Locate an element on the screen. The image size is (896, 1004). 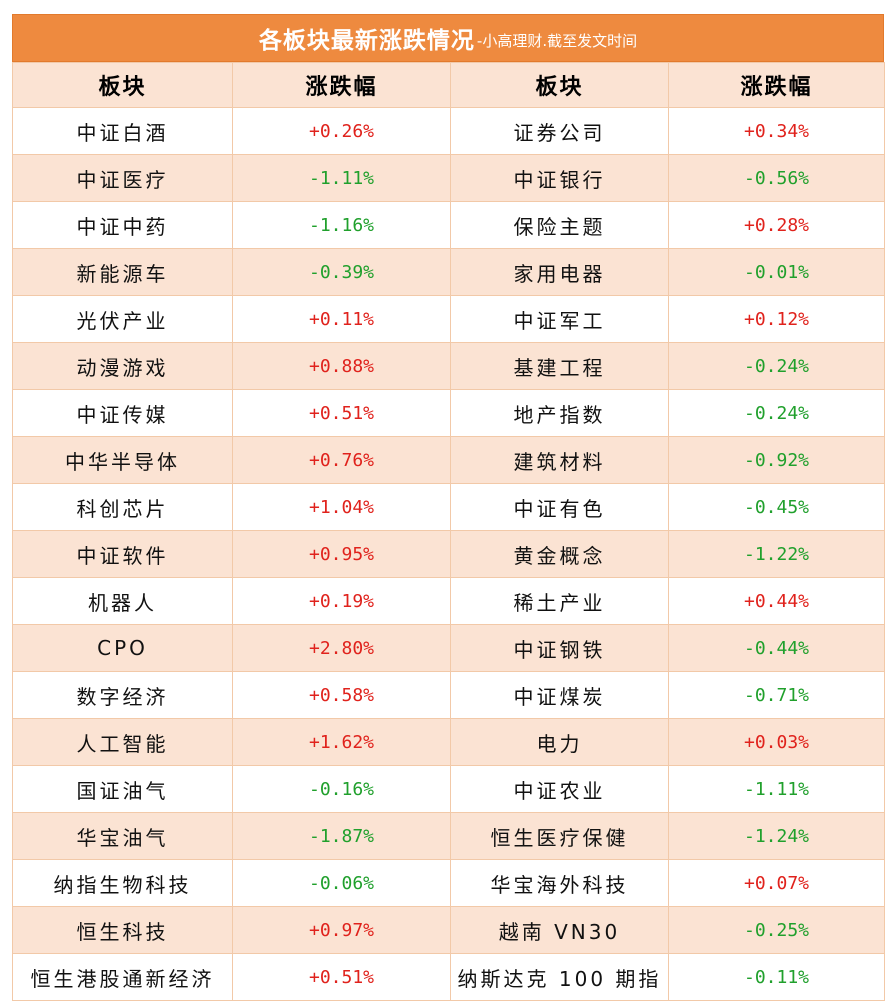
sector-name-left: 中华半导体 is located at coordinates (122, 460).